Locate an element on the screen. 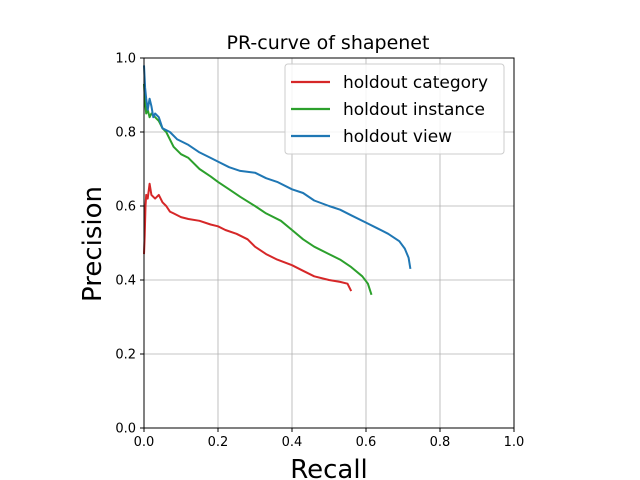 Image resolution: width=640 pixels, height=480 pixels. legend-label: holdout view is located at coordinates (397, 137).